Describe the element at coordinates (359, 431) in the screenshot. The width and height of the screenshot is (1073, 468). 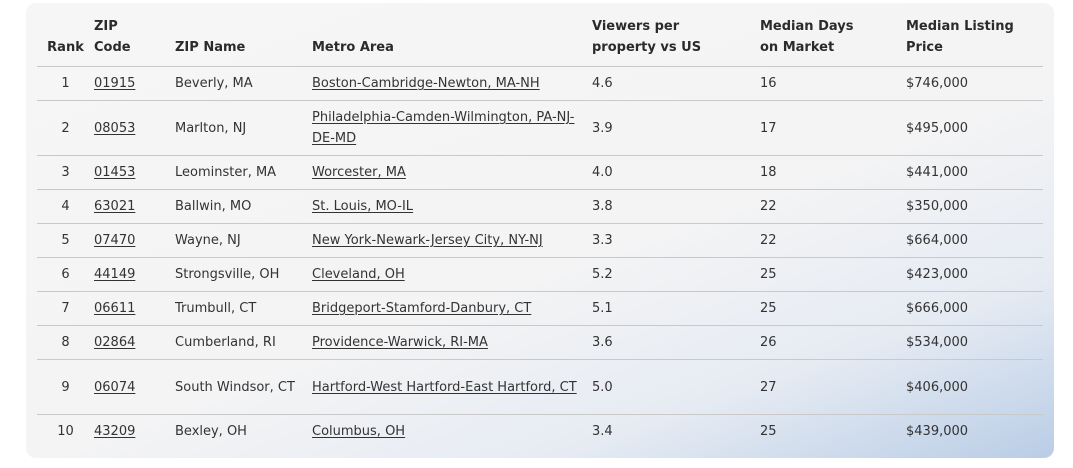
I see `metro-area-link: Columbus, OH` at that location.